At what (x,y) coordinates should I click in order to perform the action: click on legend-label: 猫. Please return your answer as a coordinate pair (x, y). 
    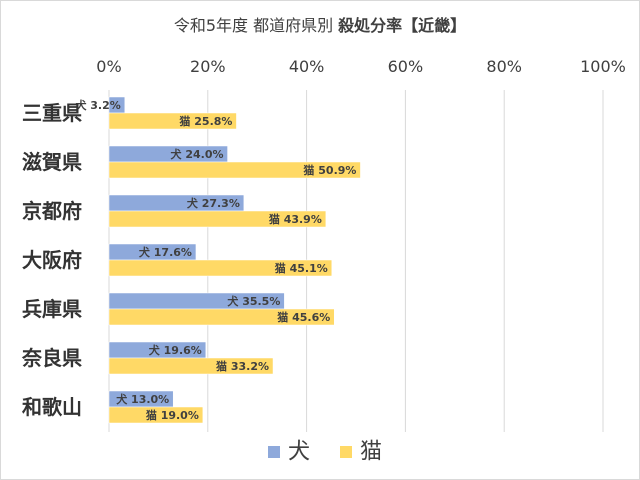
    Looking at the image, I should click on (371, 452).